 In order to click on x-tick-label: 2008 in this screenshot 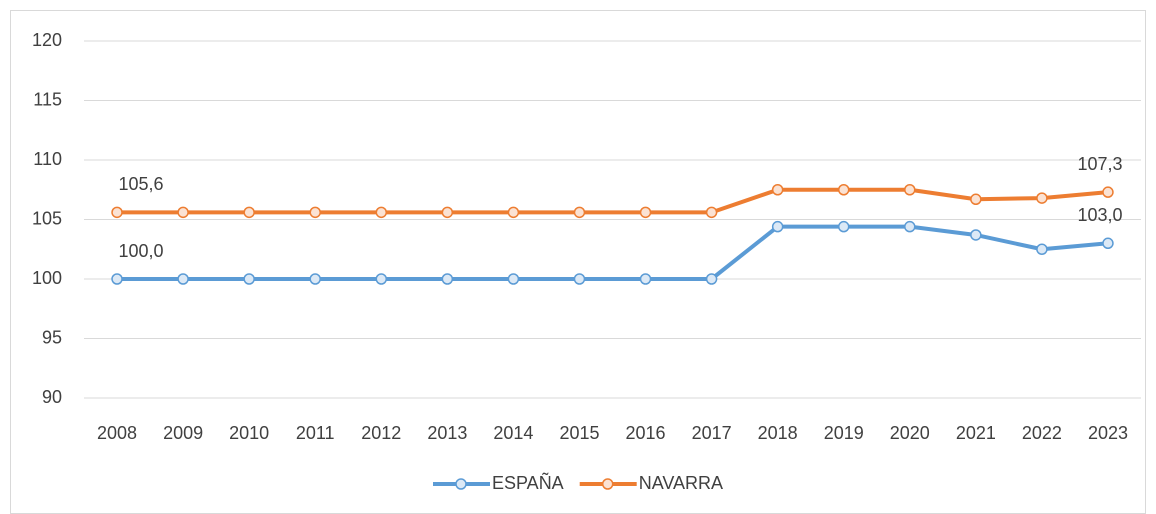, I will do `click(117, 433)`.